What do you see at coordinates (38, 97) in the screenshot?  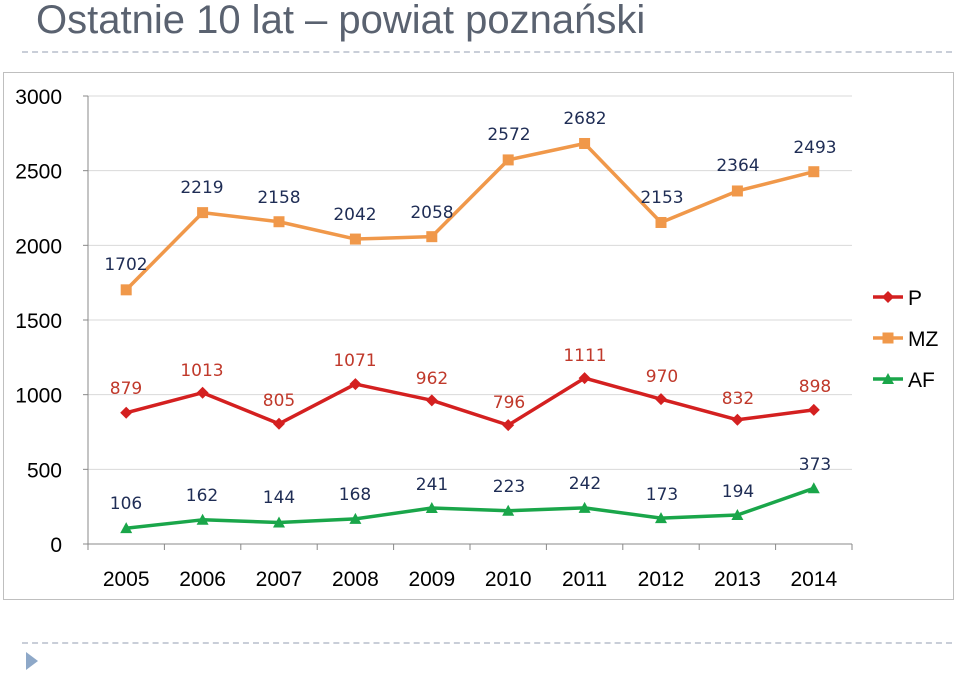 I see `y-tick-label: 3000` at bounding box center [38, 97].